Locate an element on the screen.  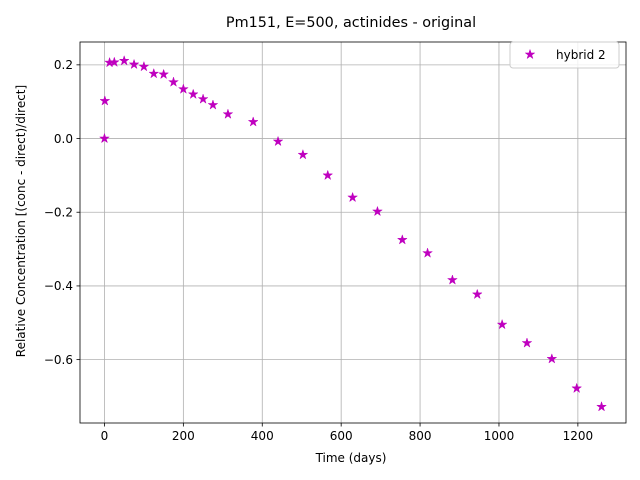
x-axis-ticks: 0 200 400 600 800 1000 1200 is located at coordinates (347, 433).